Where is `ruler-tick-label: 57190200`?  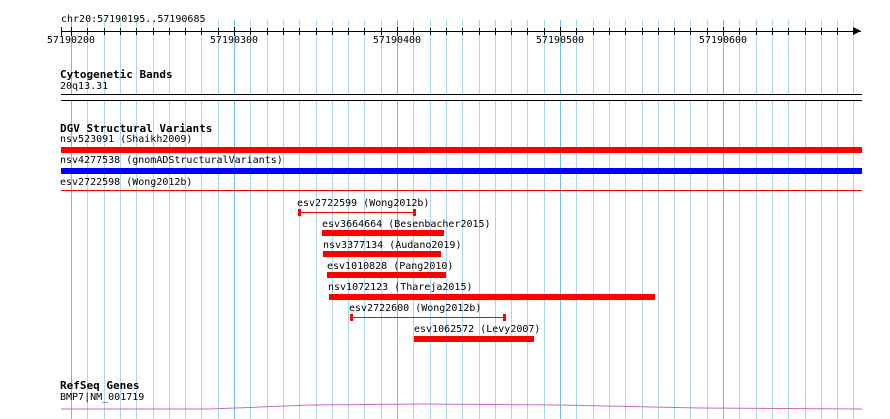 ruler-tick-label: 57190200 is located at coordinates (71, 40).